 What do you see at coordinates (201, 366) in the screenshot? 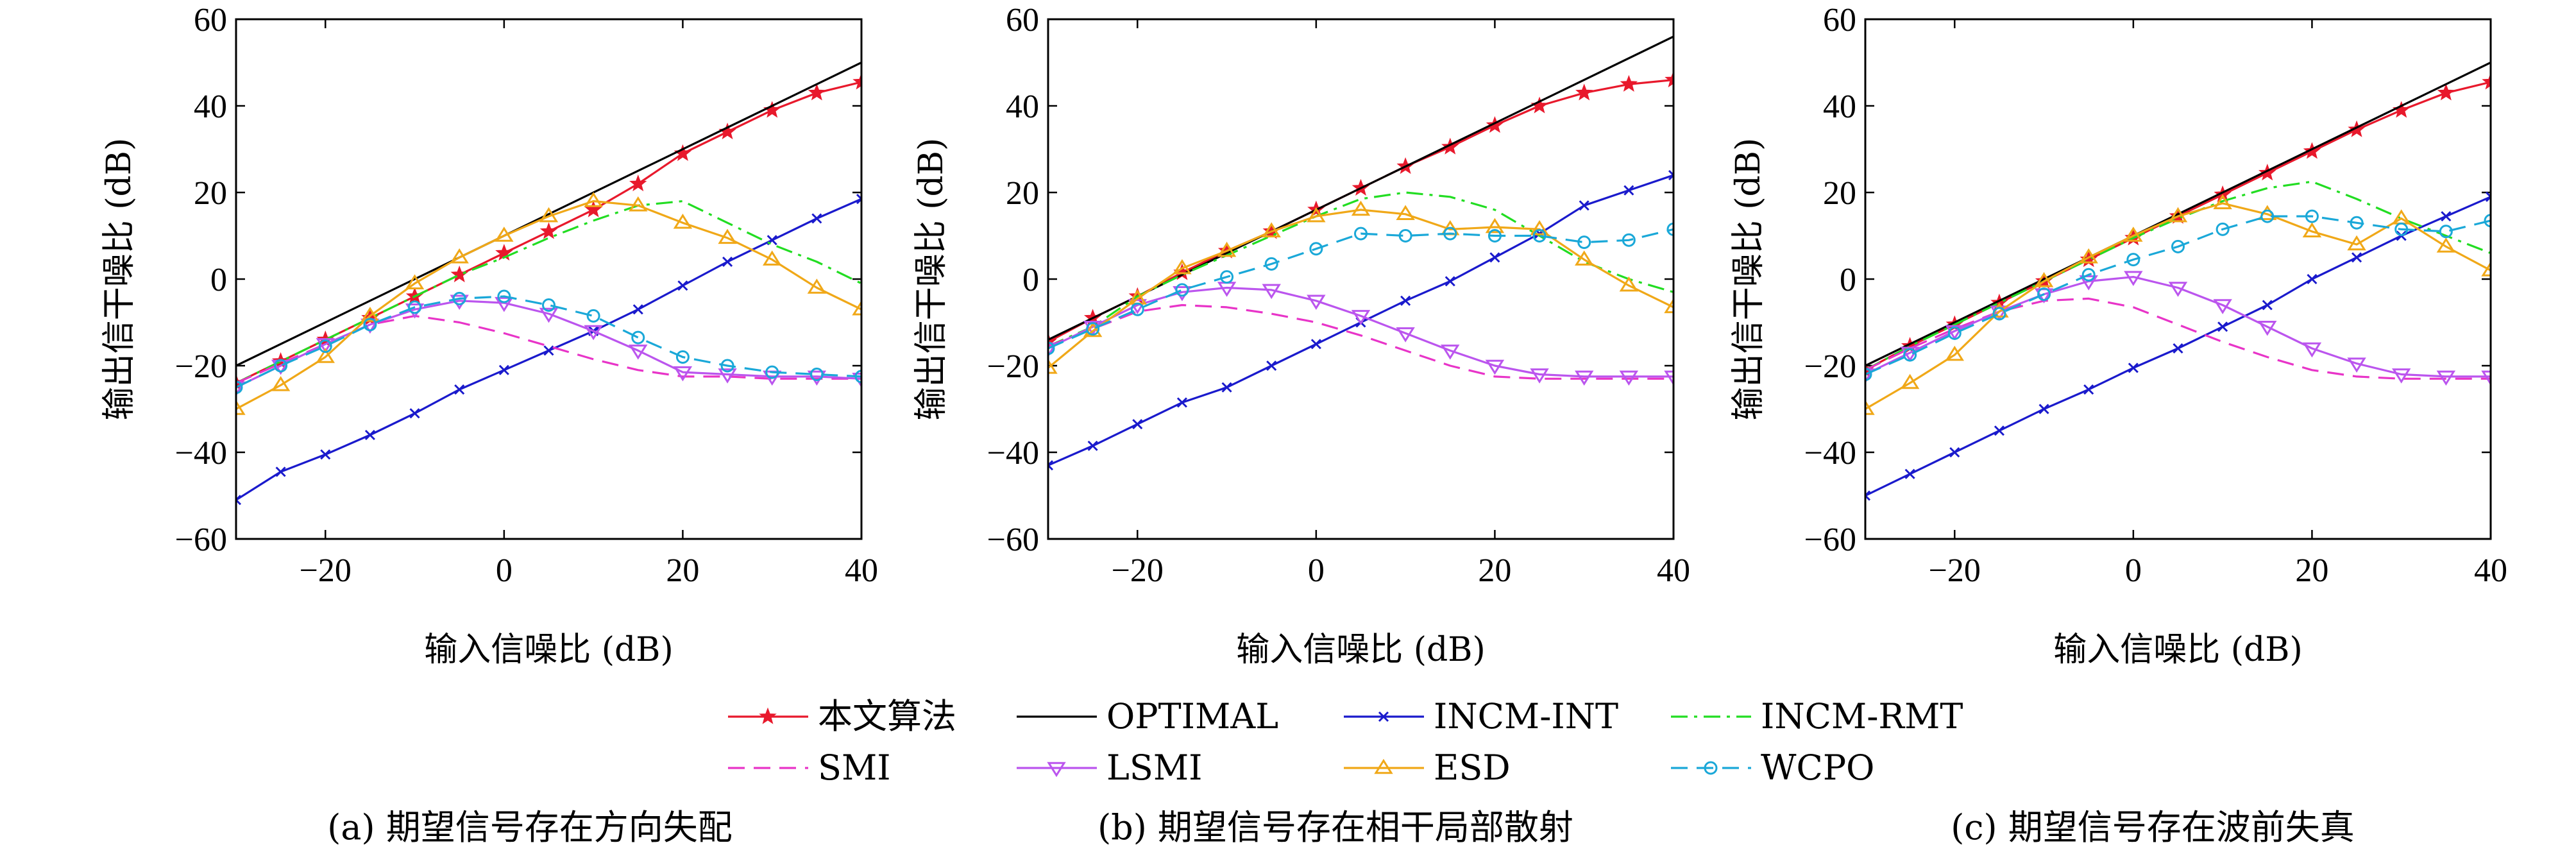
I see `y-tick-label: −20` at bounding box center [201, 366].